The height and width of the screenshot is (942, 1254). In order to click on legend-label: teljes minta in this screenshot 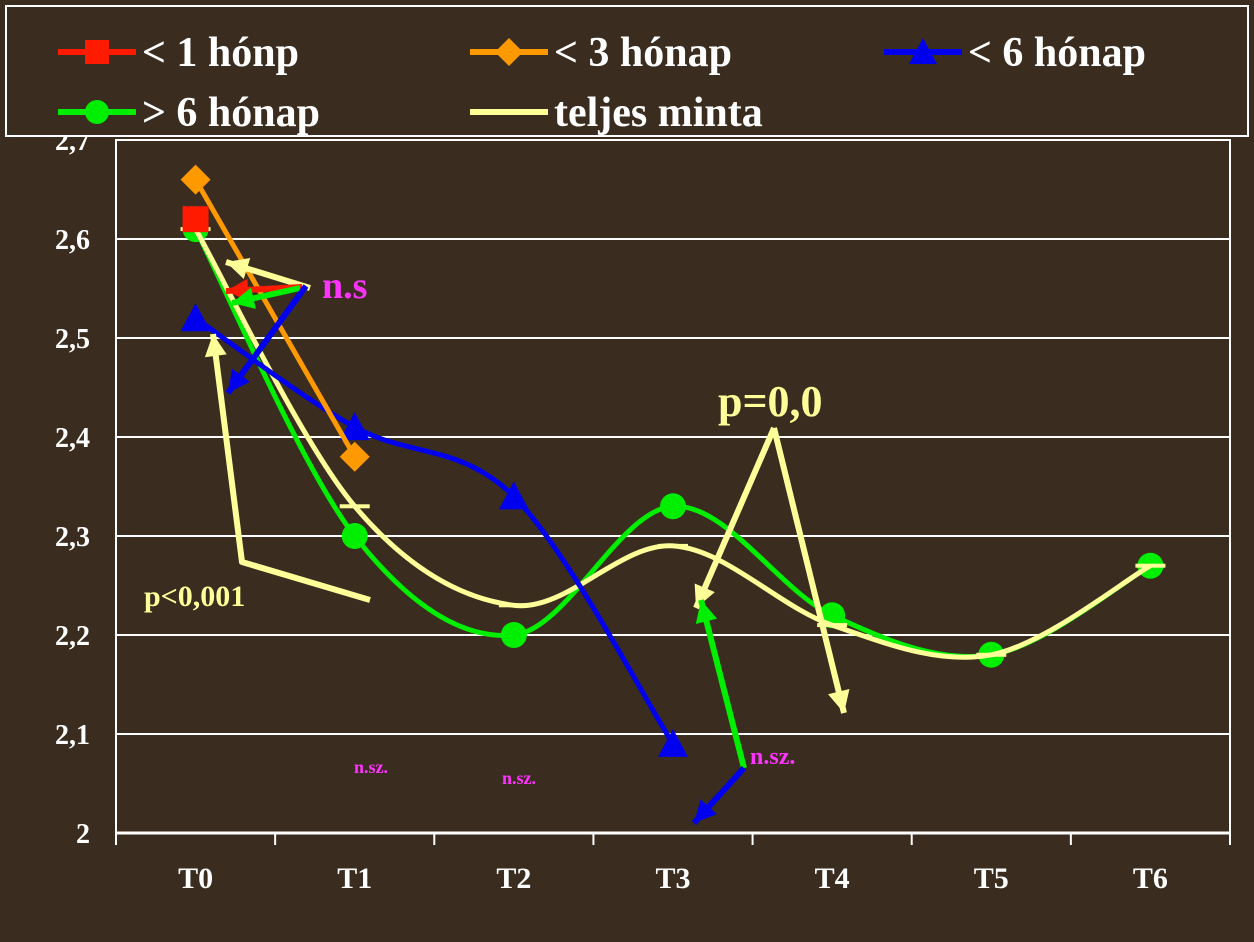, I will do `click(658, 113)`.